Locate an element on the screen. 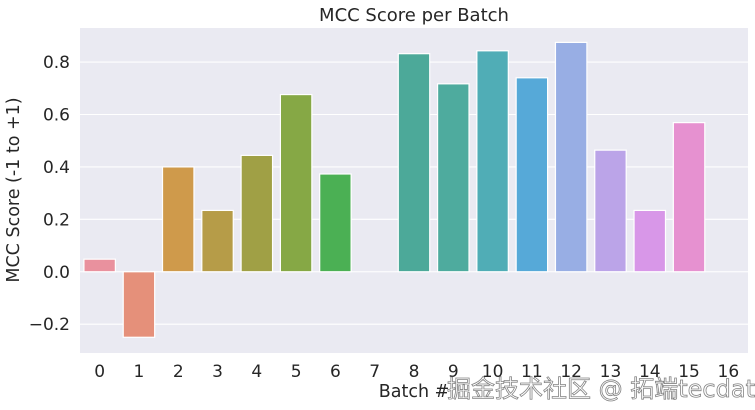 This screenshot has height=410, width=755. x-tick-label: 5 is located at coordinates (296, 372).